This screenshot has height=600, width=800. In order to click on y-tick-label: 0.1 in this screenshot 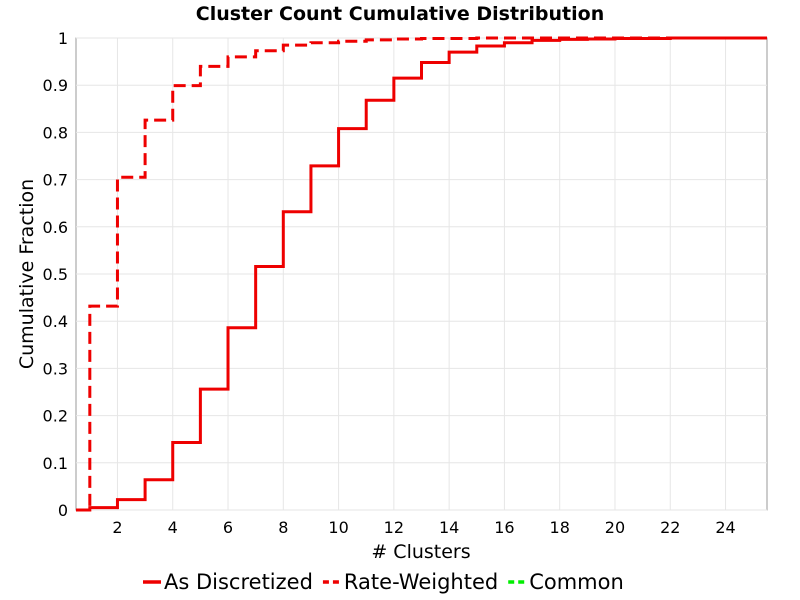, I will do `click(55, 463)`.